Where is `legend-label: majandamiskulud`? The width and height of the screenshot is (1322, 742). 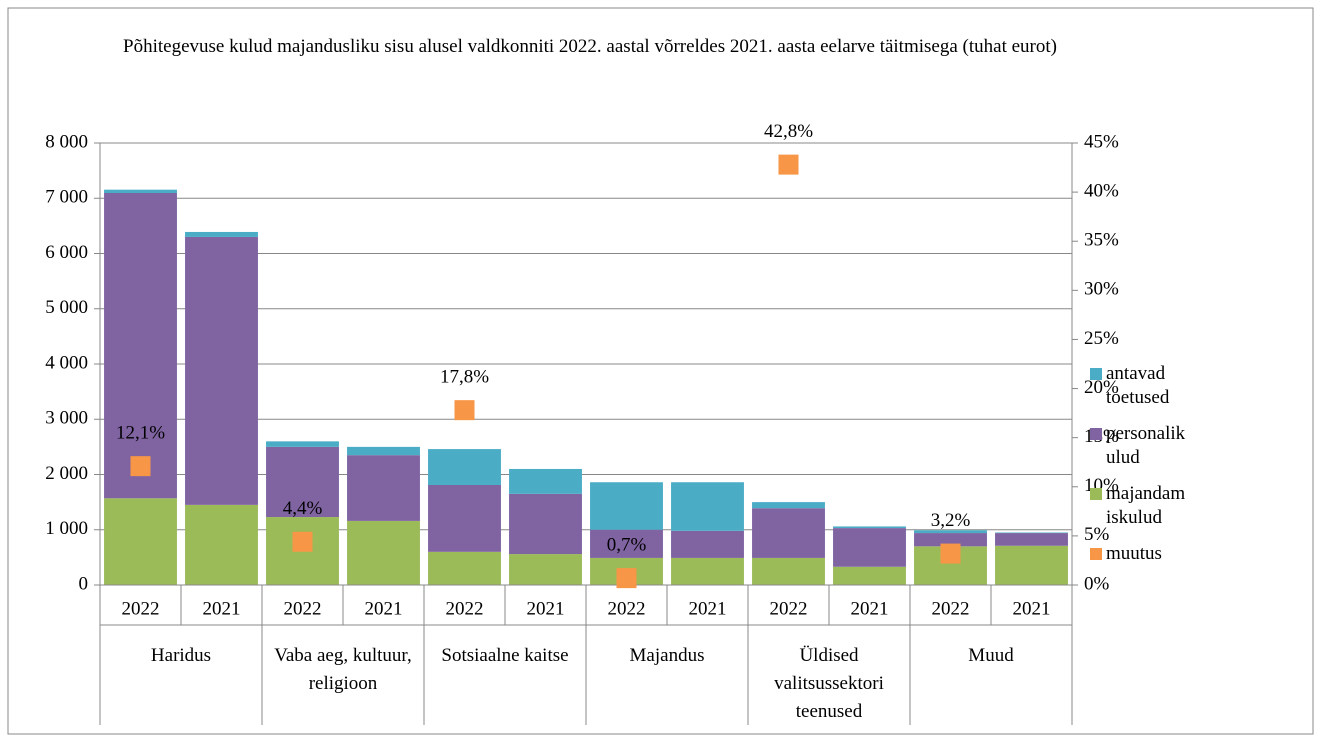
legend-label: majandamiskulud is located at coordinates (1146, 505).